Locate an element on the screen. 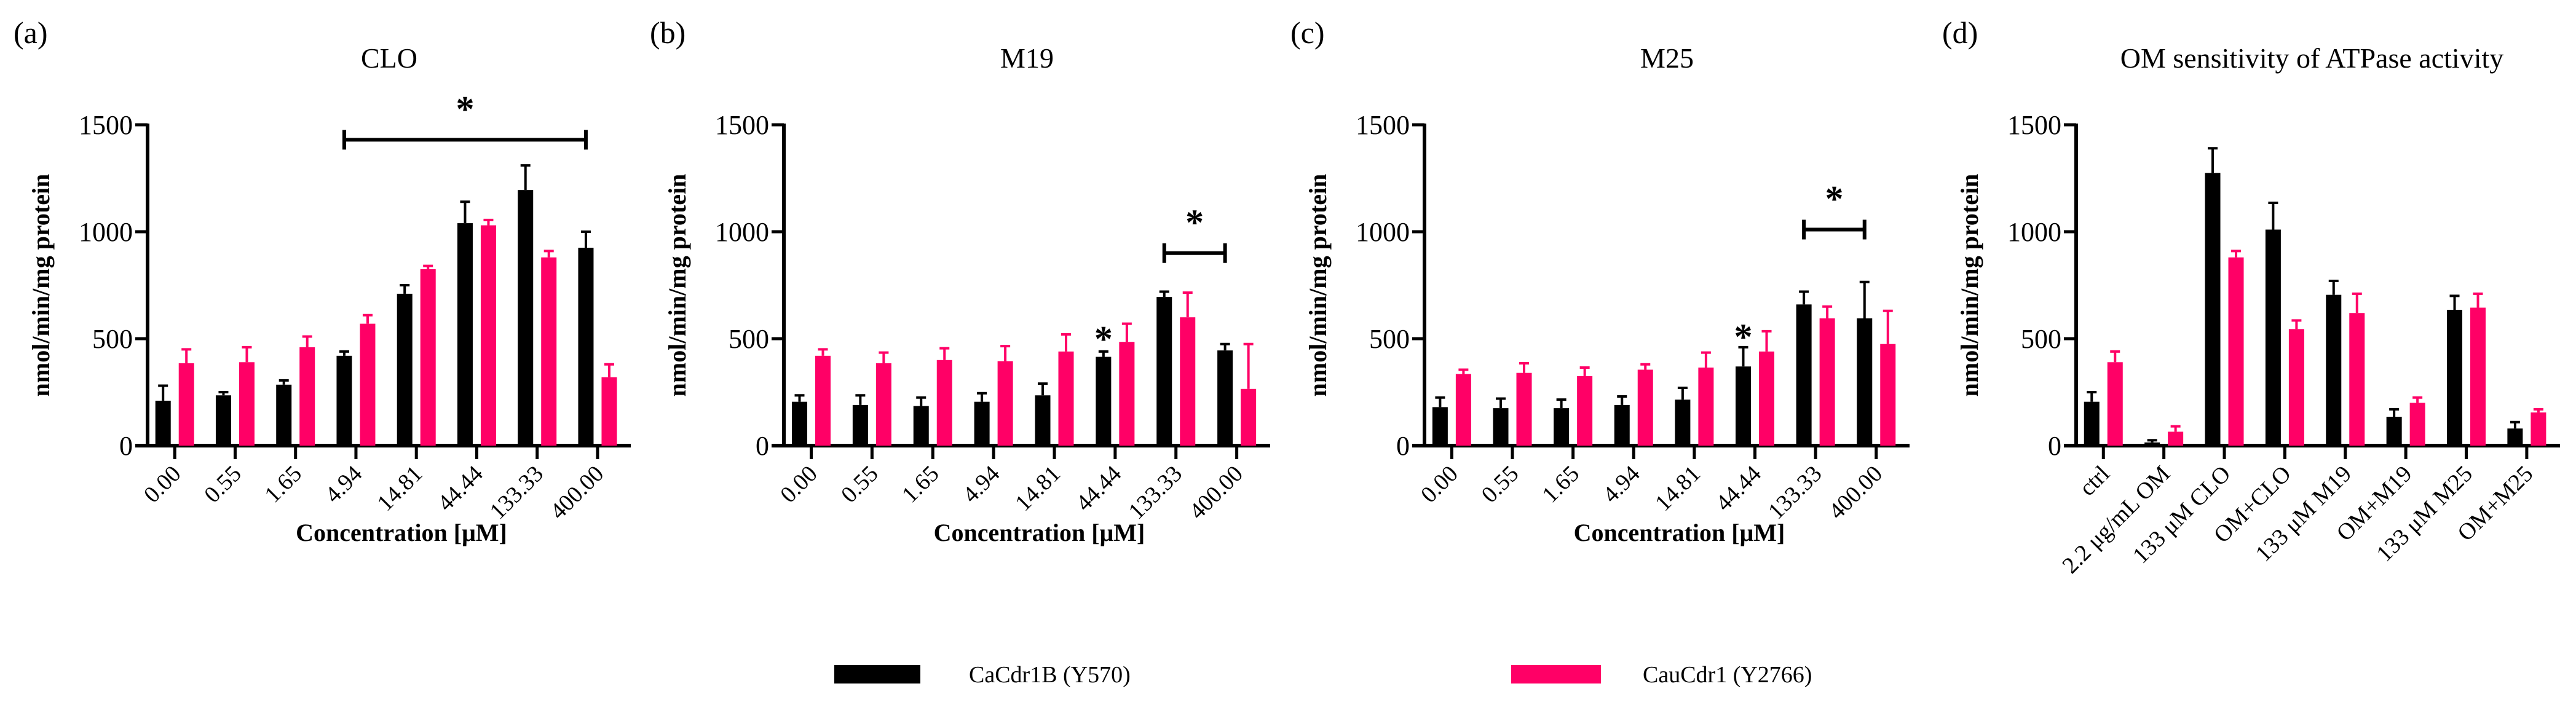 The width and height of the screenshot is (2576, 713). legend-label-caucdr1: CauCdr1 (Y2766) is located at coordinates (1728, 675).